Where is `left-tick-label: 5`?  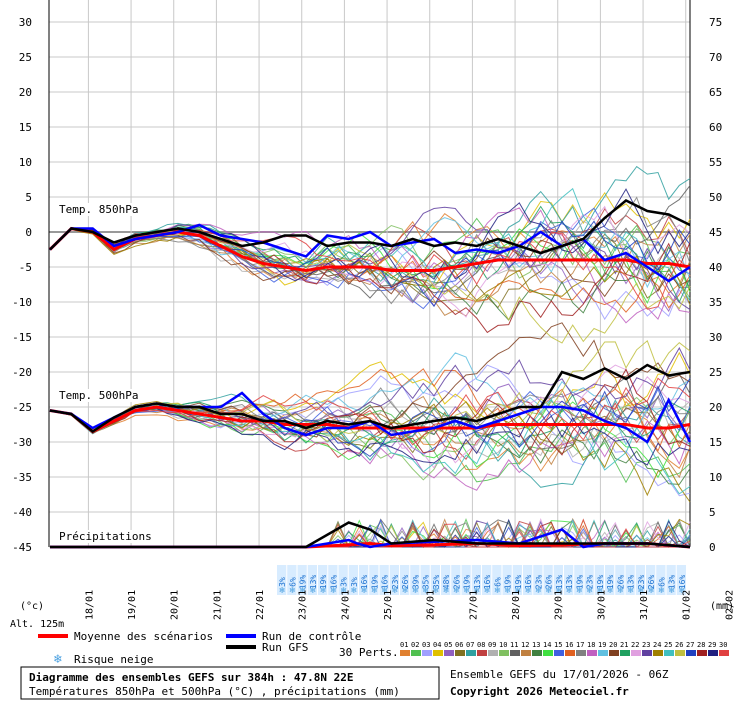 left-tick-label: 5 is located at coordinates (28, 197).